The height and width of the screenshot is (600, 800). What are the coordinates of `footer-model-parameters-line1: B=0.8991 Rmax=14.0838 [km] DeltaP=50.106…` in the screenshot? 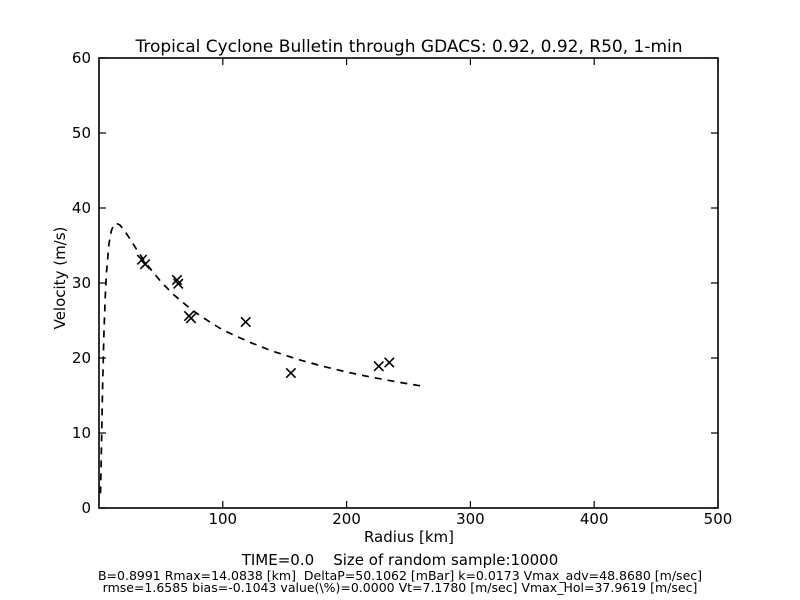 It's located at (400, 575).